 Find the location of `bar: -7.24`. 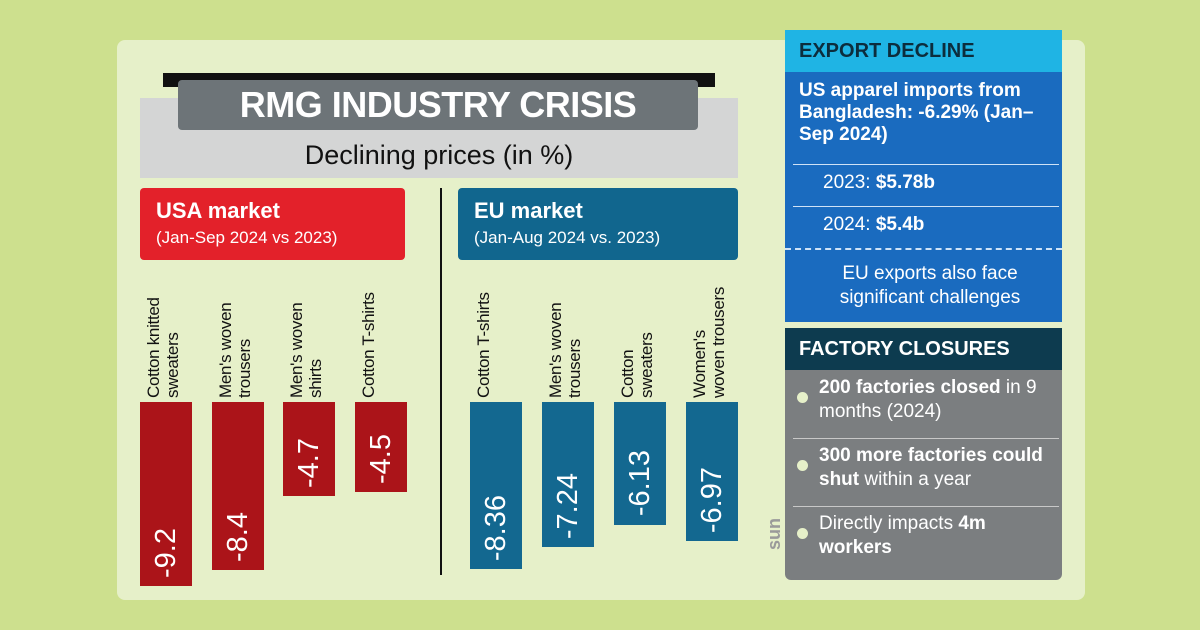

bar: -7.24 is located at coordinates (568, 474).